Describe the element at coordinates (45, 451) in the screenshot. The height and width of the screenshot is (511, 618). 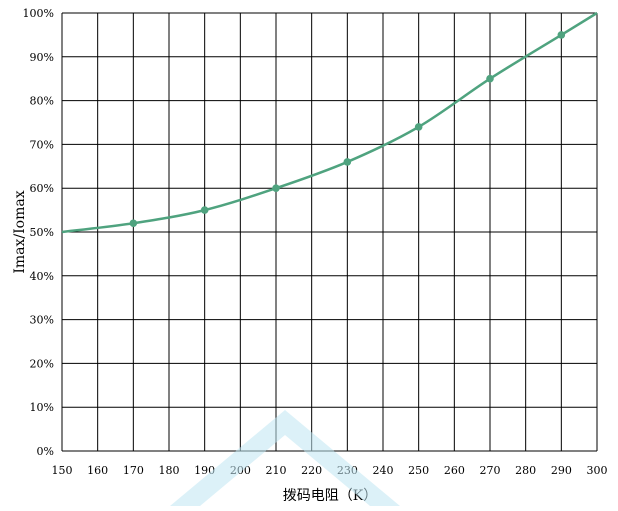
I see `y-tick-label: 0%` at that location.